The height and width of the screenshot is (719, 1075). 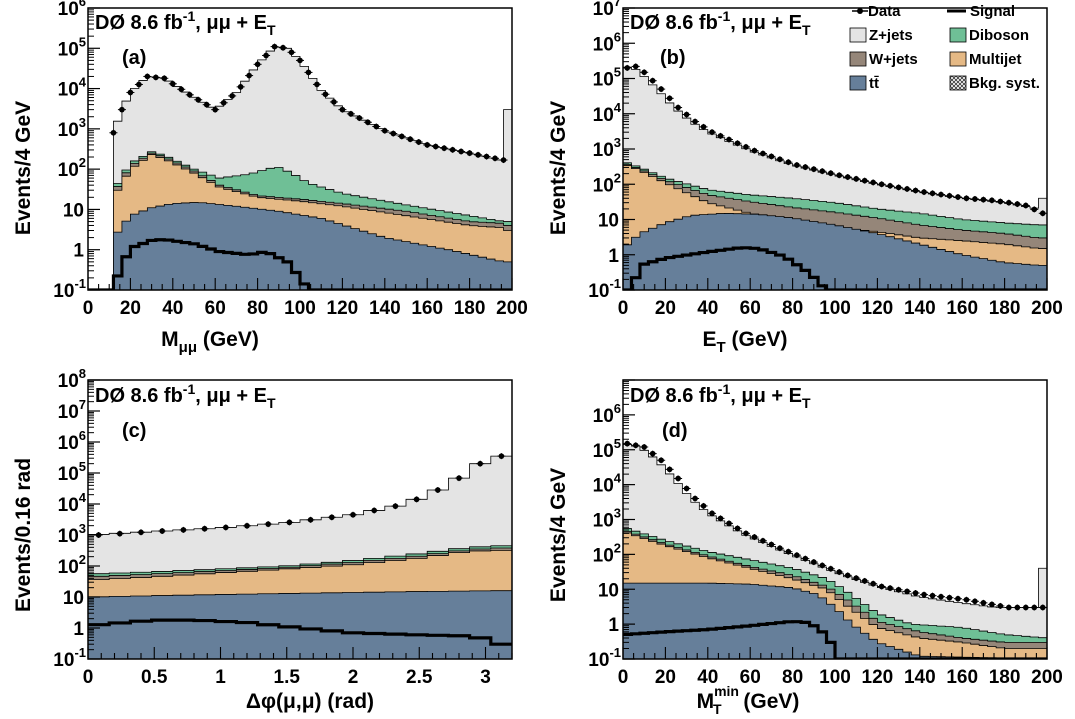 What do you see at coordinates (864, 83) in the screenshot?
I see `legend-ttbar: tt̄` at bounding box center [864, 83].